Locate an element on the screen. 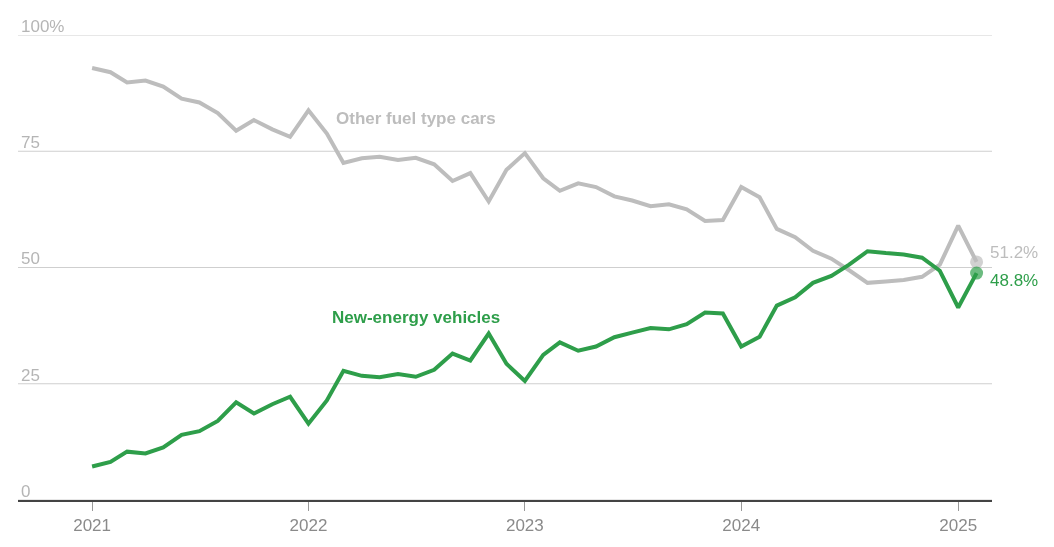  y-tick-label: 25 is located at coordinates (30, 375).